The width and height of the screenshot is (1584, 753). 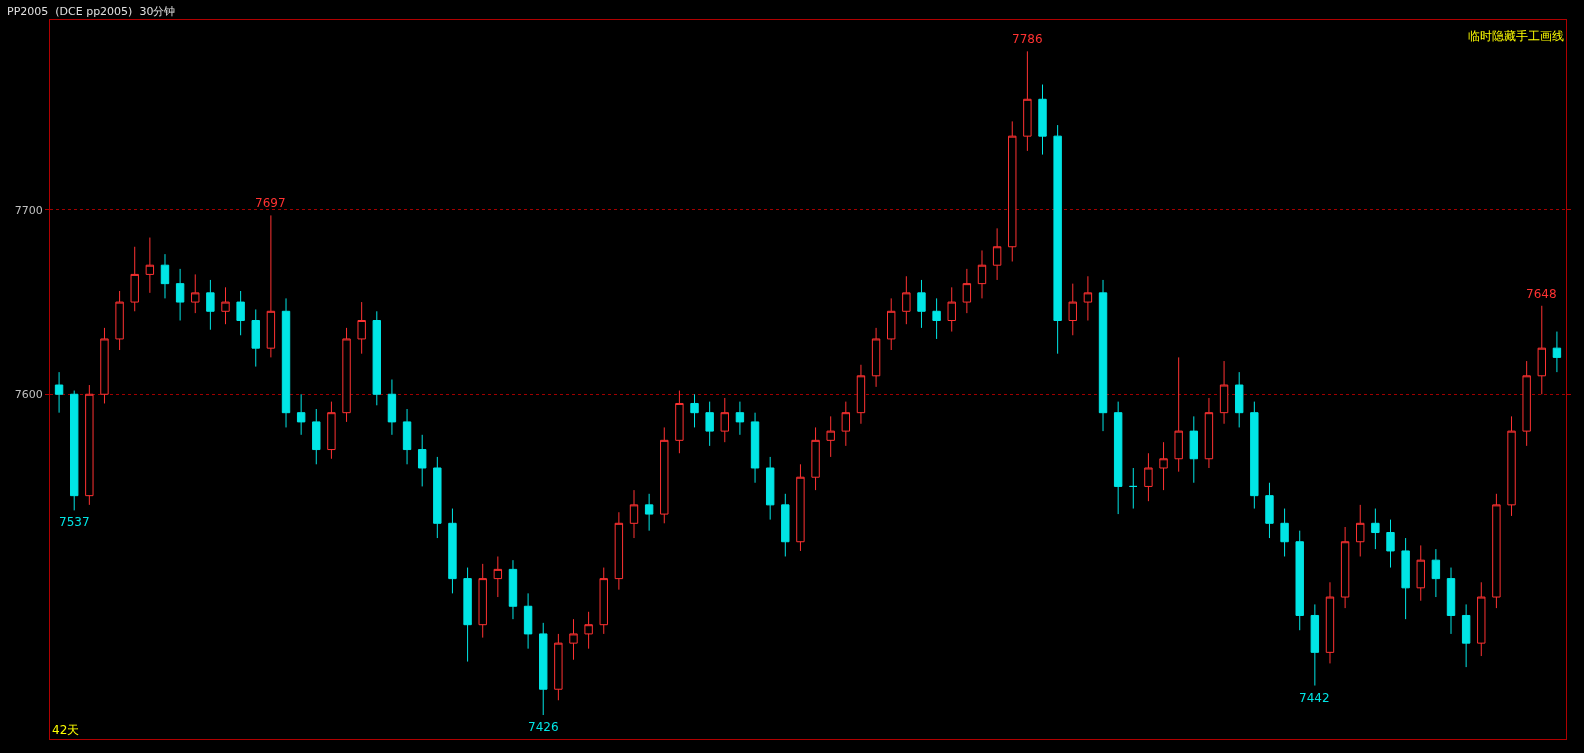 I want to click on annotation: 7697, so click(x=270, y=203).